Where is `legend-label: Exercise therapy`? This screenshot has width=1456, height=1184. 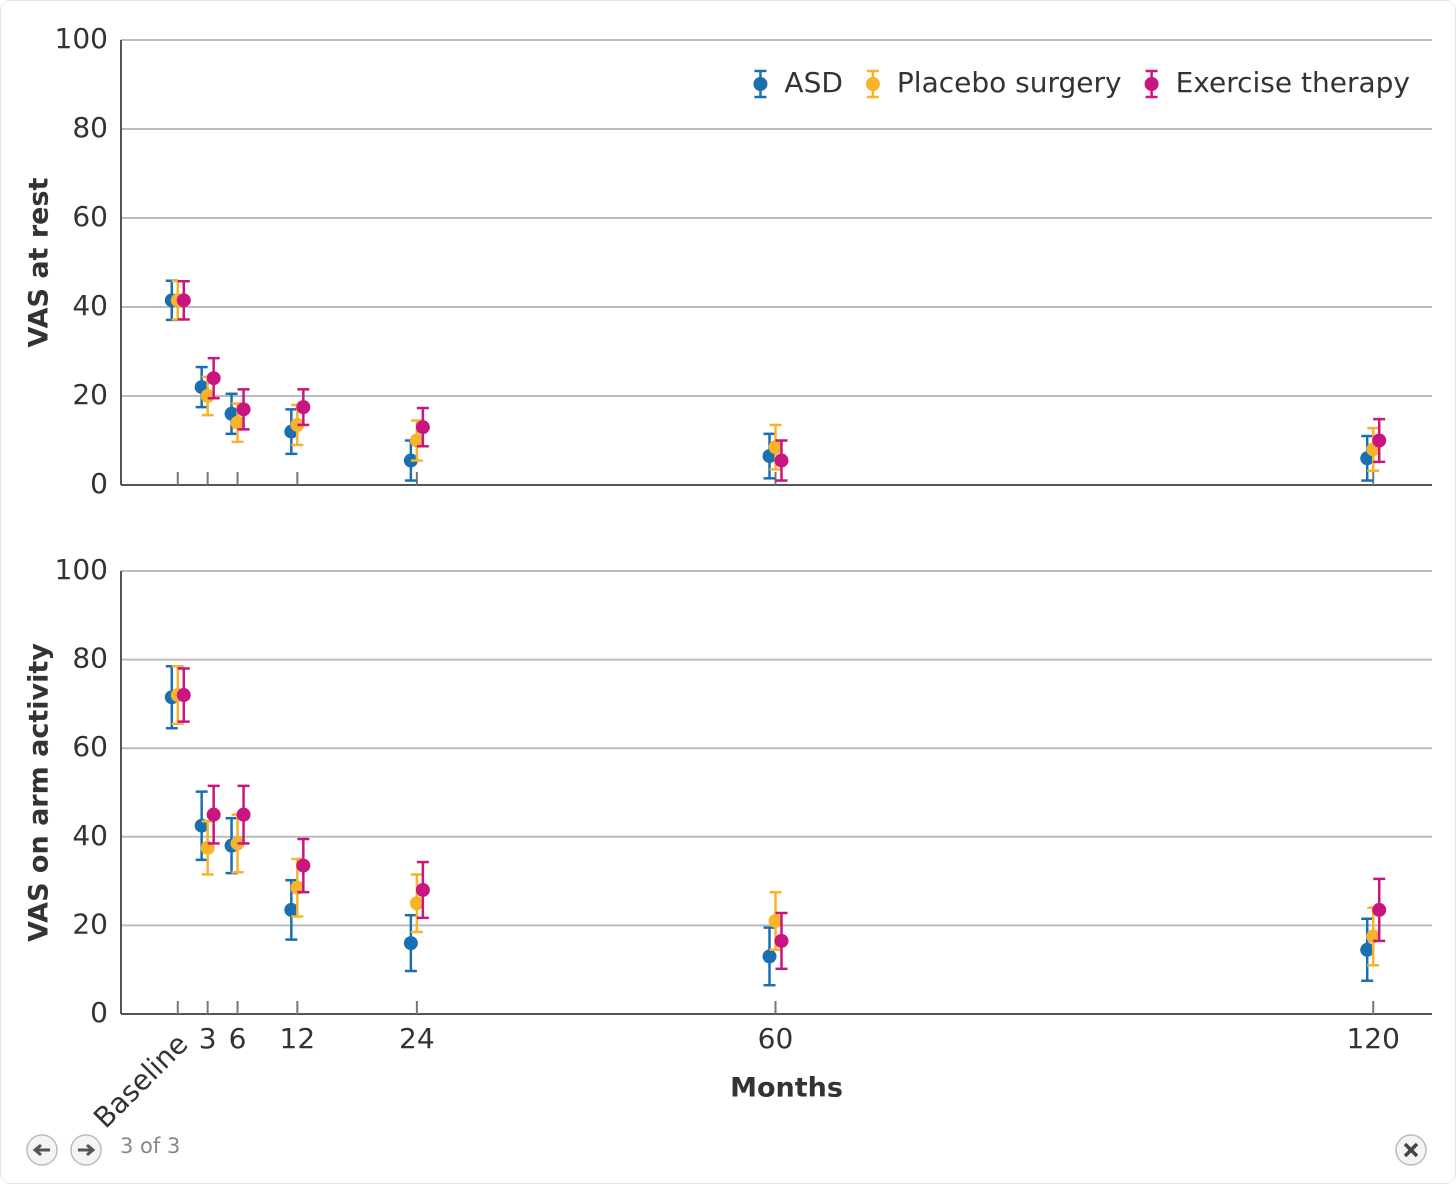
legend-label: Exercise therapy is located at coordinates (1293, 82).